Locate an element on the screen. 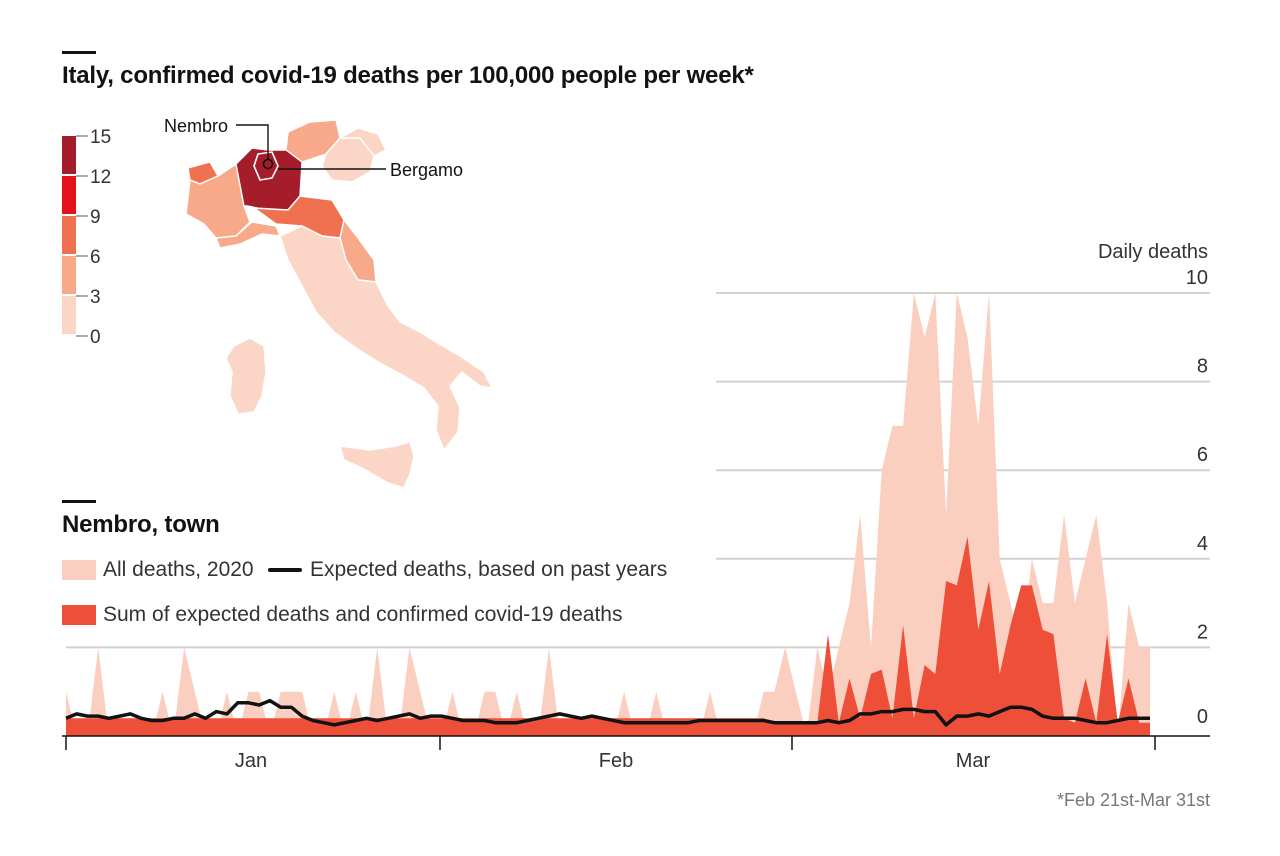  scale-label-4: 3 is located at coordinates (95, 297).